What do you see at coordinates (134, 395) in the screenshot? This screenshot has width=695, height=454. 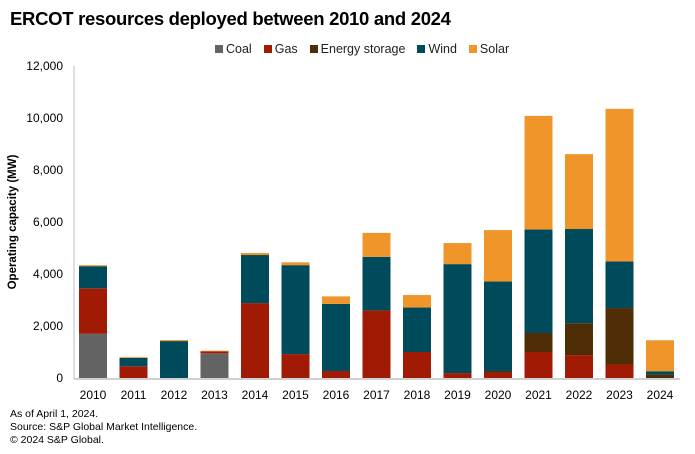 I see `x-tick-label: 2011` at bounding box center [134, 395].